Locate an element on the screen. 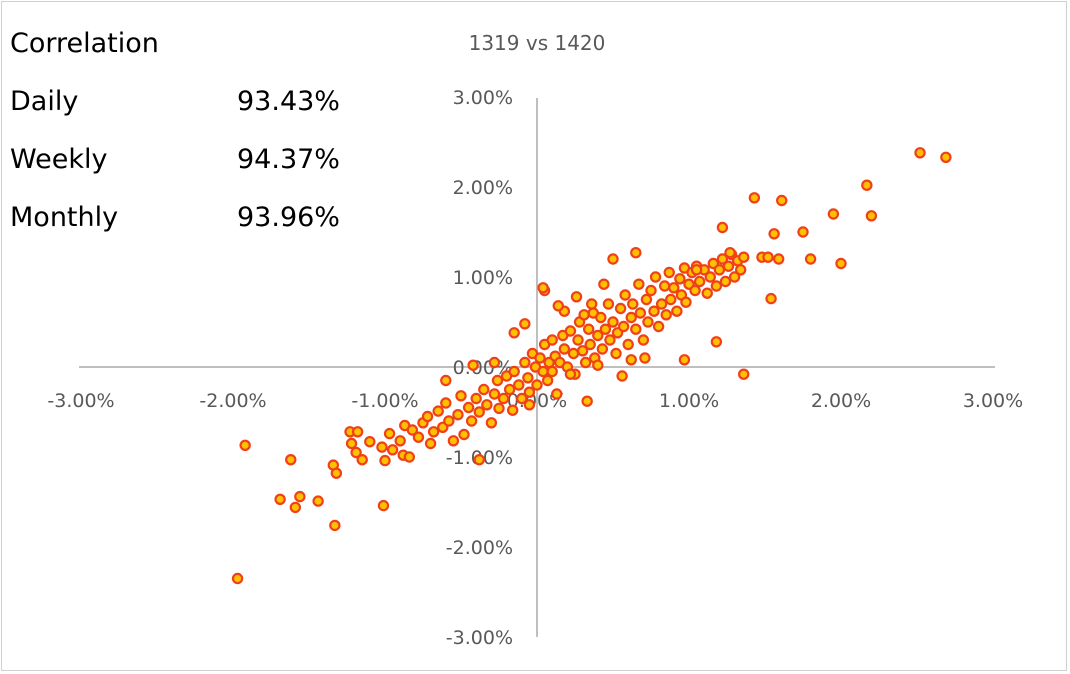  x-tick-label: 2.00% is located at coordinates (841, 401).